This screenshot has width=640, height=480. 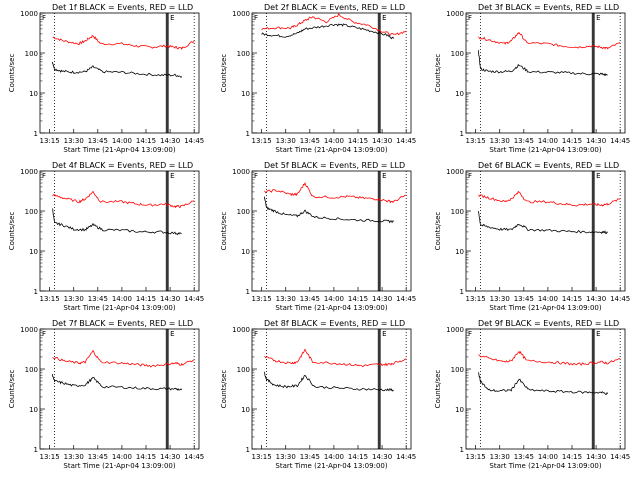 What do you see at coordinates (548, 165) in the screenshot?
I see `panel-title: Det 6f BLACK = Events, RED = LLD` at bounding box center [548, 165].